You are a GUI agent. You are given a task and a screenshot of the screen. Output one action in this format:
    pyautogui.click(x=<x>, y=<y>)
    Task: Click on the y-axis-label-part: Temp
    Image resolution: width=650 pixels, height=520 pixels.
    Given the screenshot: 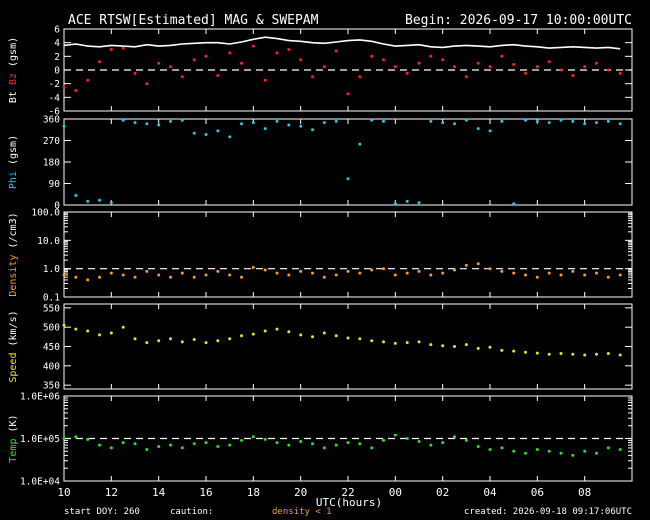 What is the action you would take?
    pyautogui.click(x=13, y=451)
    